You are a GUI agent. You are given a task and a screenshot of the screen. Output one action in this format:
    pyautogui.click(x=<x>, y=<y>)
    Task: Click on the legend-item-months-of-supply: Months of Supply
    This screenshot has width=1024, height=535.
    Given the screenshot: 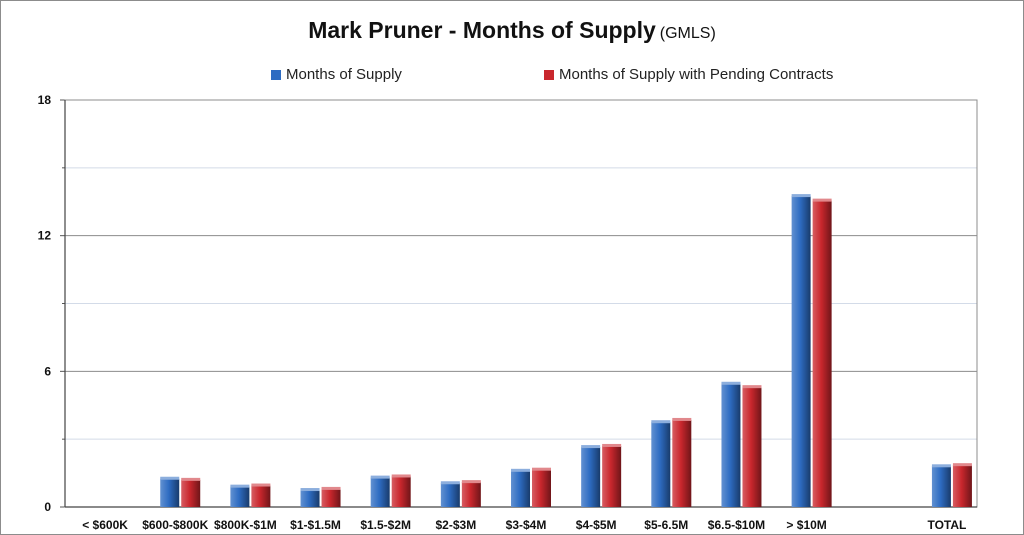 What is the action you would take?
    pyautogui.click(x=336, y=74)
    